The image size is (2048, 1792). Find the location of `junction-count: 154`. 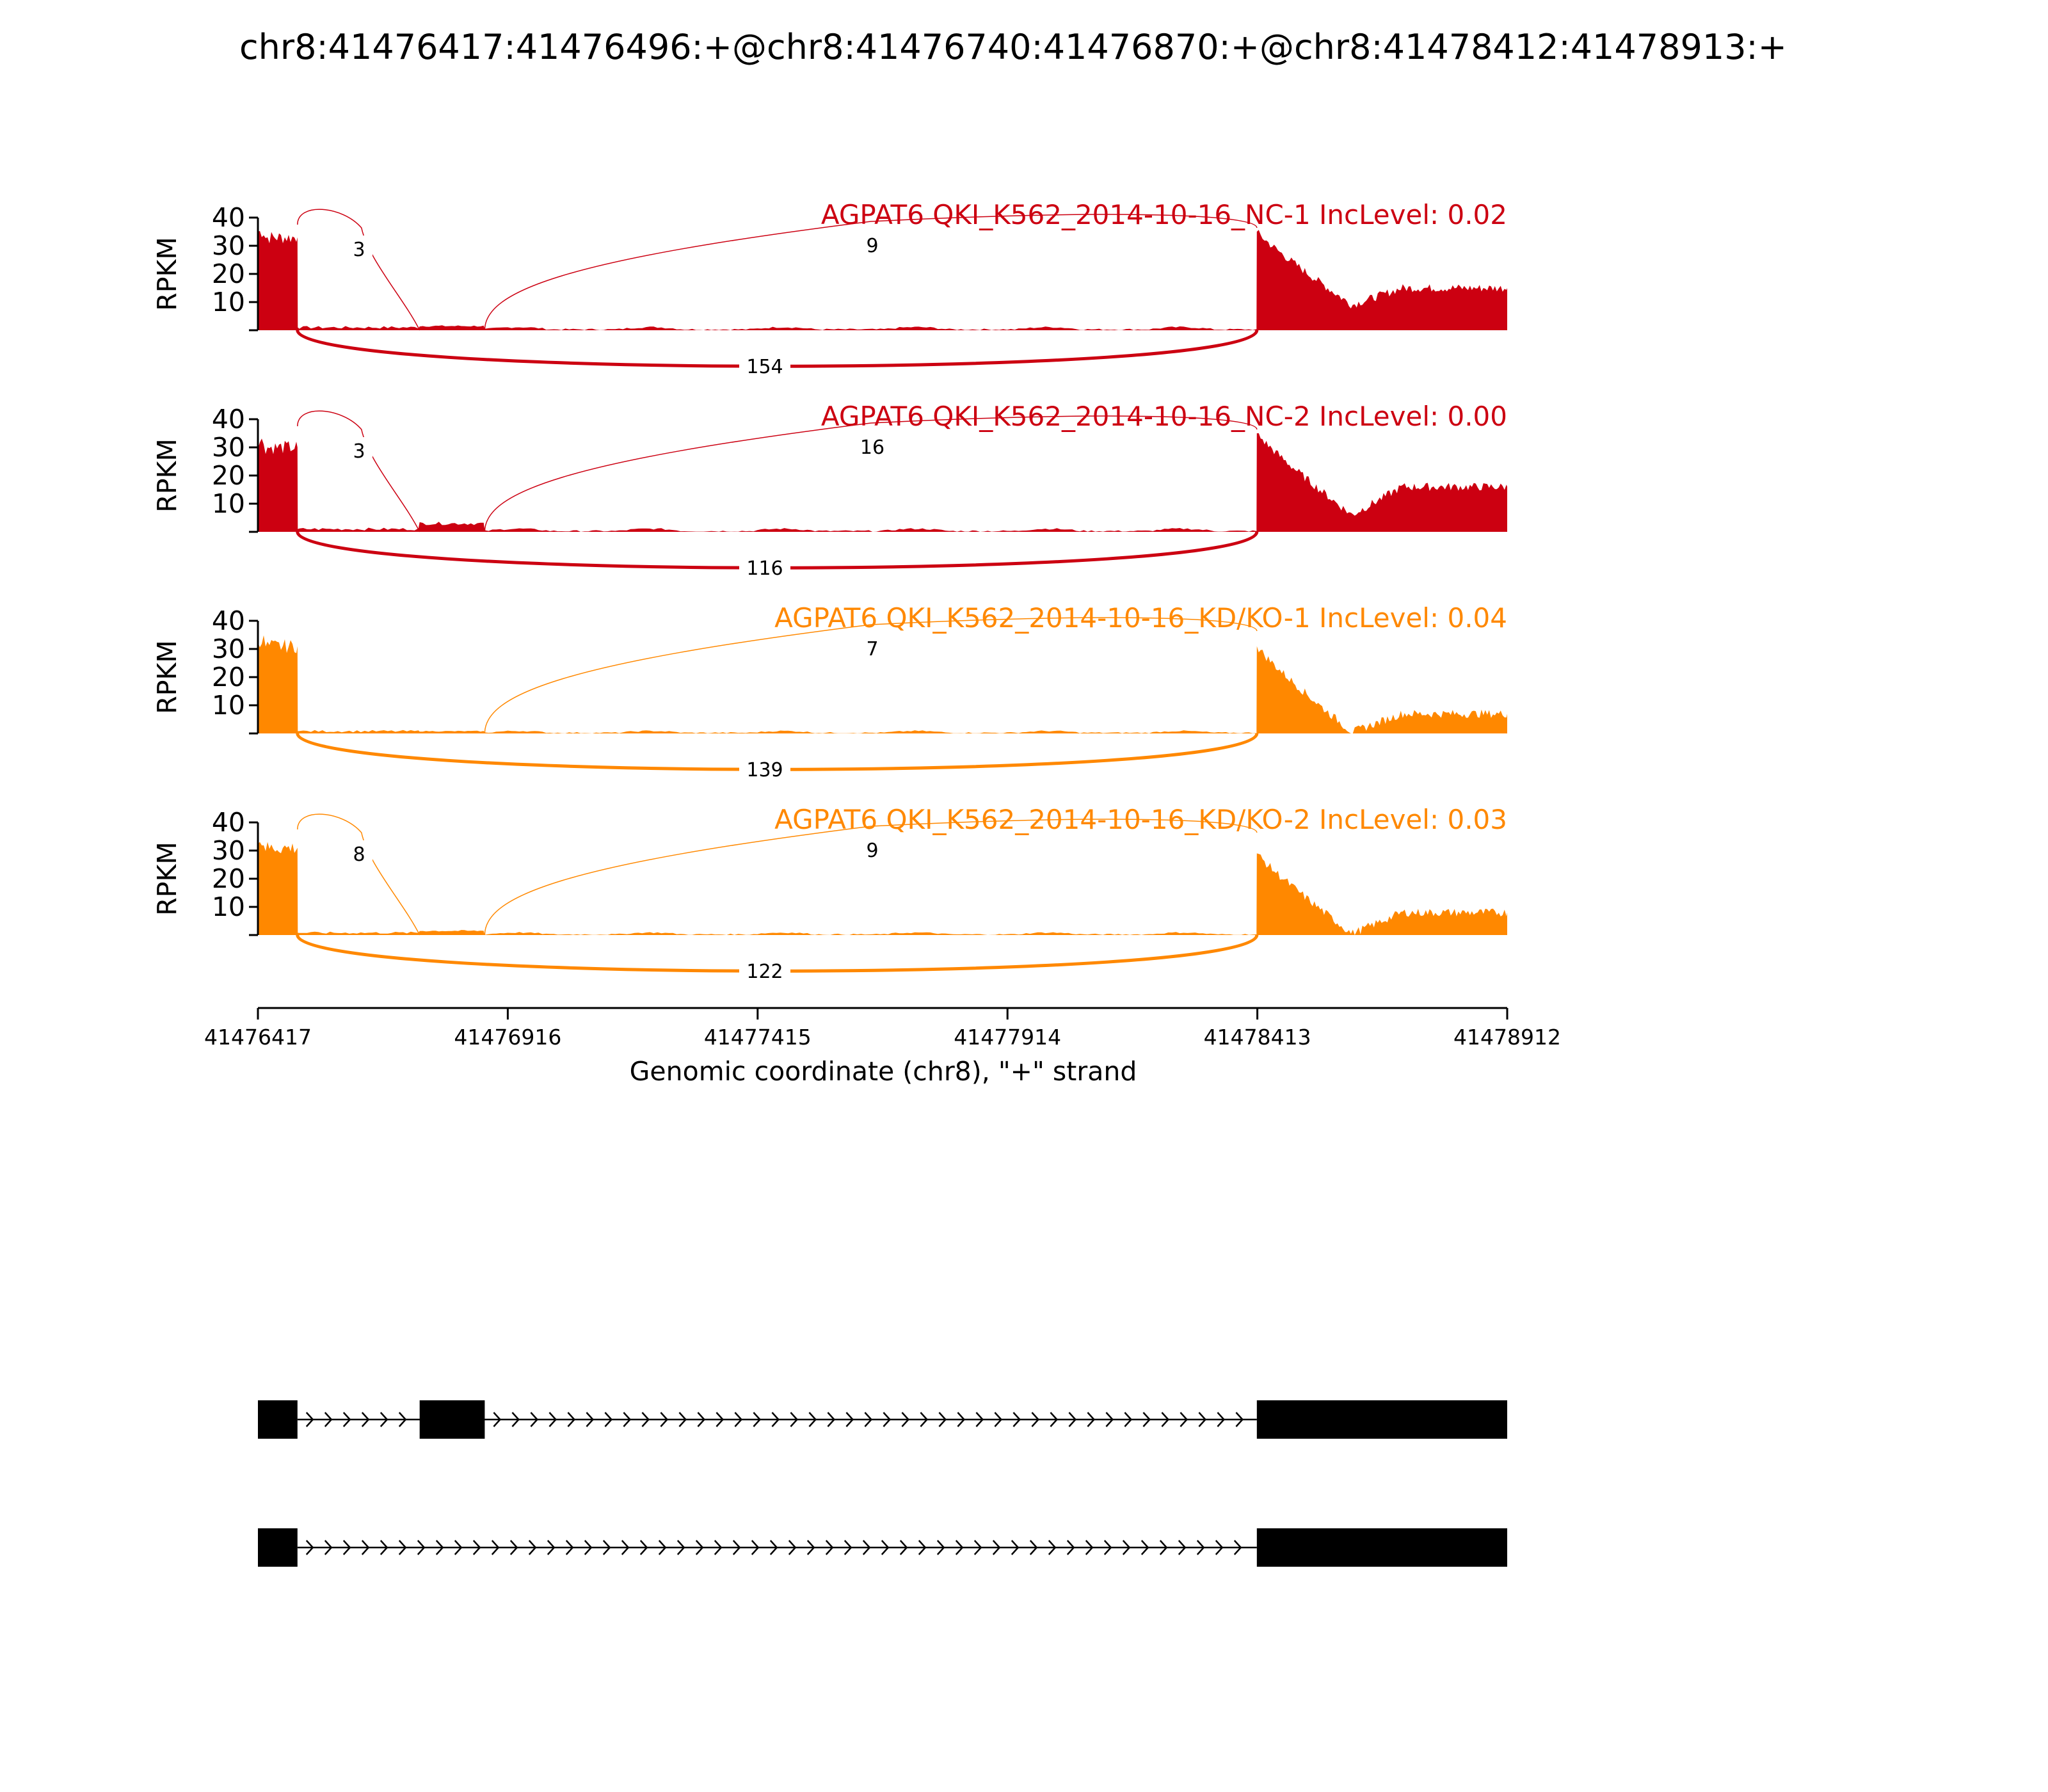

junction-count: 154 is located at coordinates (764, 367).